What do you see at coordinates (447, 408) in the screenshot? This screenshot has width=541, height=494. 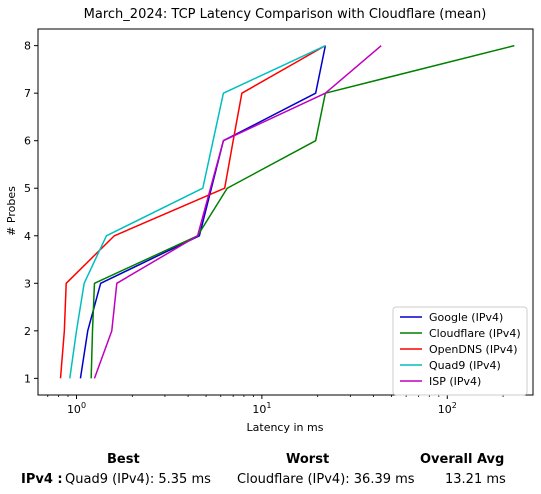 I see `x-tick-label: 10²` at bounding box center [447, 408].